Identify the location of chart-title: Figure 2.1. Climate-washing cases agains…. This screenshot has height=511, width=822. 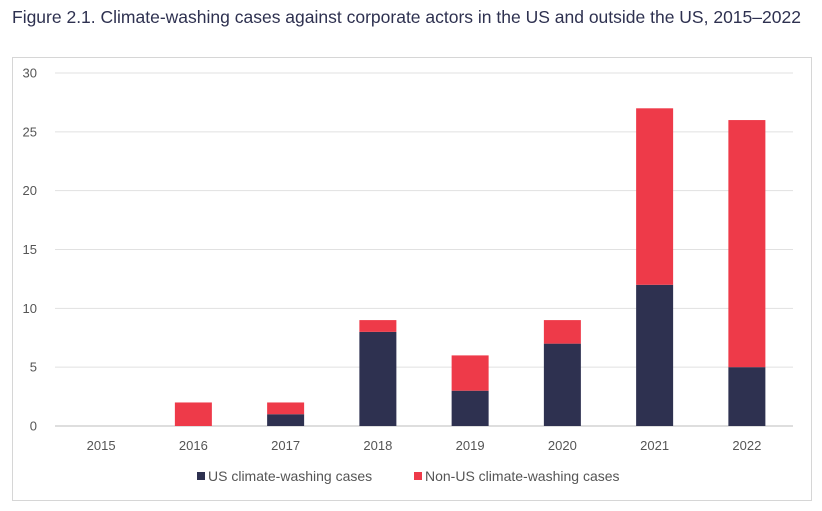
(406, 17).